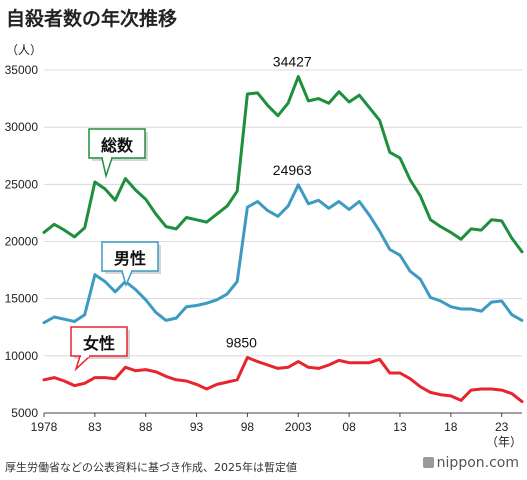 This screenshot has height=480, width=527. I want to click on label-text: 総数, so click(117, 145).